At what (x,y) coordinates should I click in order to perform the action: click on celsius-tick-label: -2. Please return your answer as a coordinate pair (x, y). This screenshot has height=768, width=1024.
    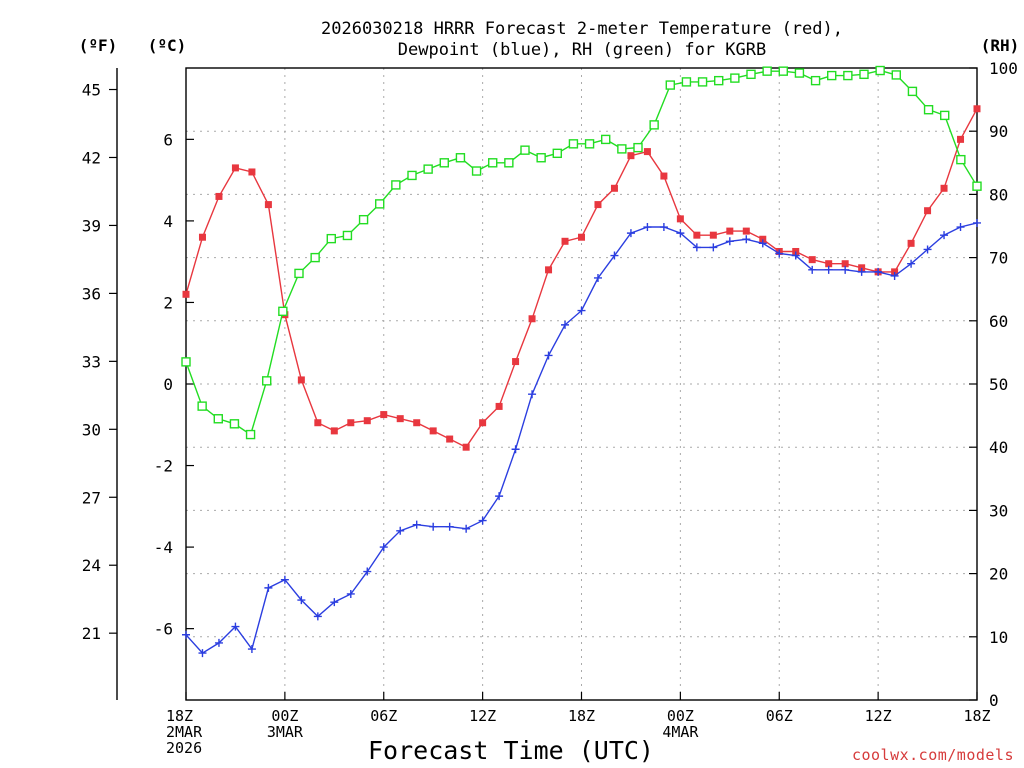
    Looking at the image, I should click on (163, 466).